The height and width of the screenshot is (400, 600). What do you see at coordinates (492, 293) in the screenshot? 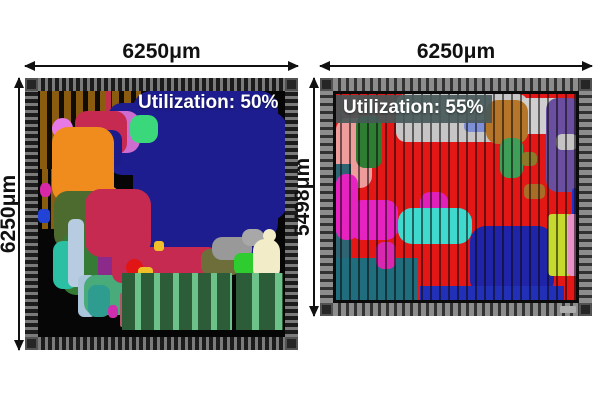
I see `blue-bottom-strip` at bounding box center [492, 293].